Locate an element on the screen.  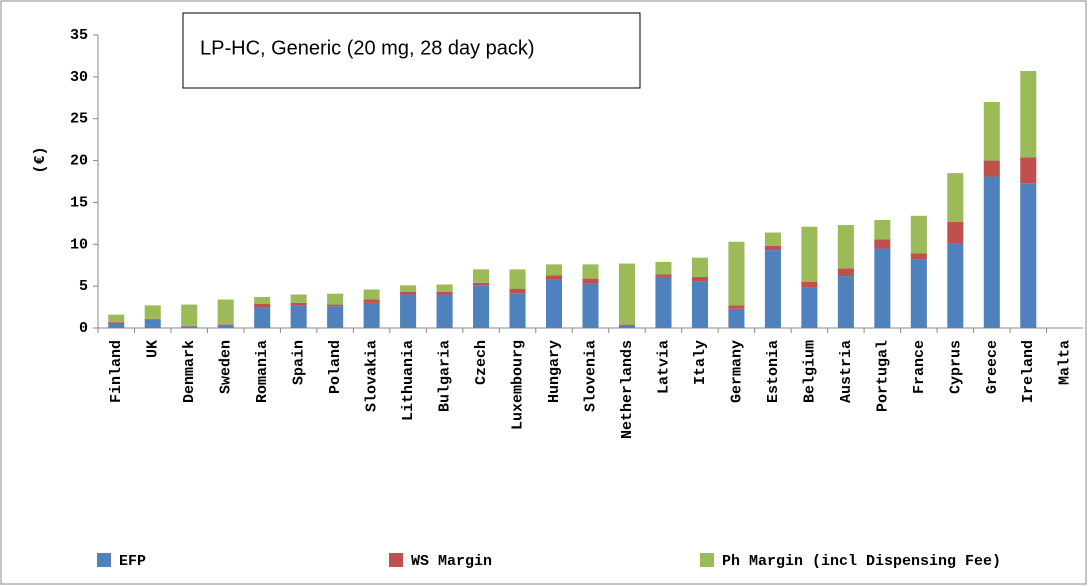
y-tick-label: 15 is located at coordinates (79, 202).